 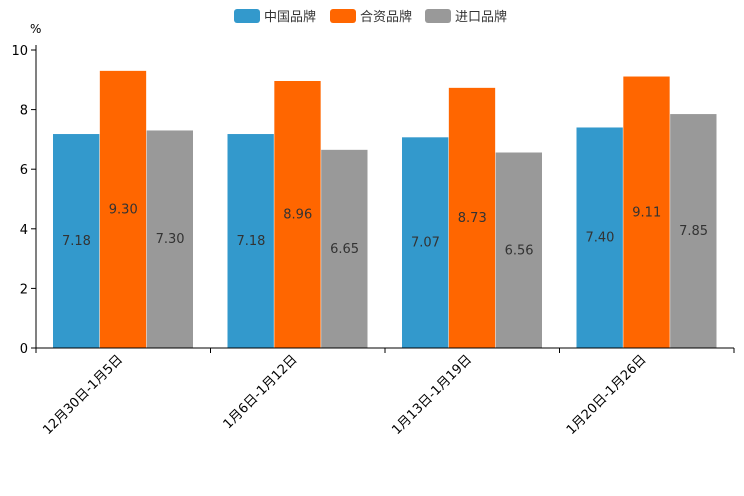 I want to click on bar-label-3-1: 7.30, so click(x=170, y=239).